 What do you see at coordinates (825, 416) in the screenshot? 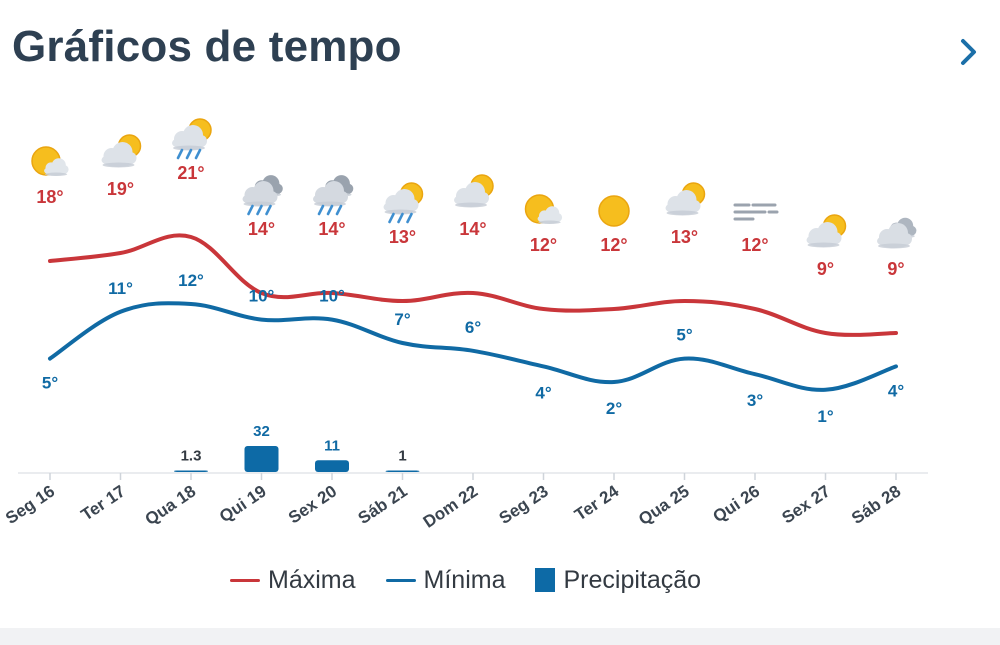
I see `min-temp-label: 1°` at bounding box center [825, 416].